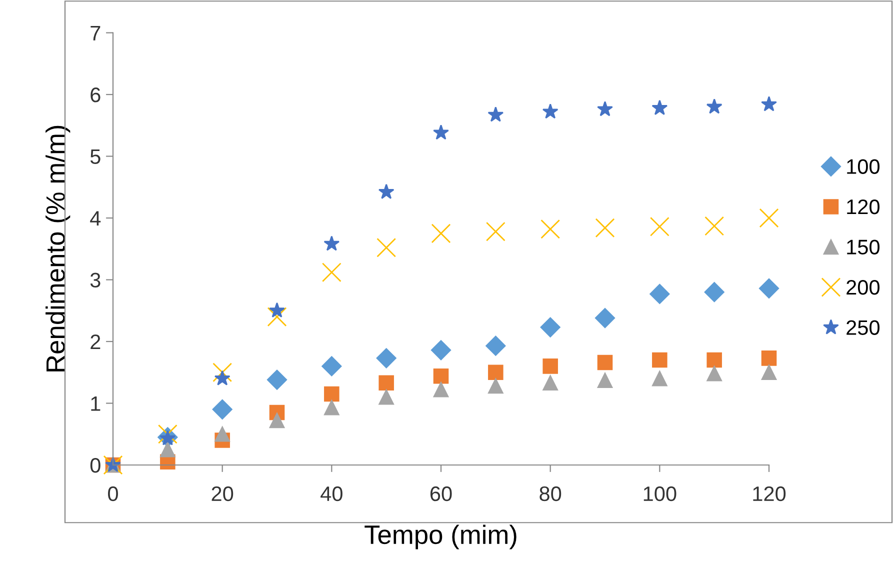 This screenshot has width=893, height=565. I want to click on x-axis-title: Tempo (mim), so click(440, 537).